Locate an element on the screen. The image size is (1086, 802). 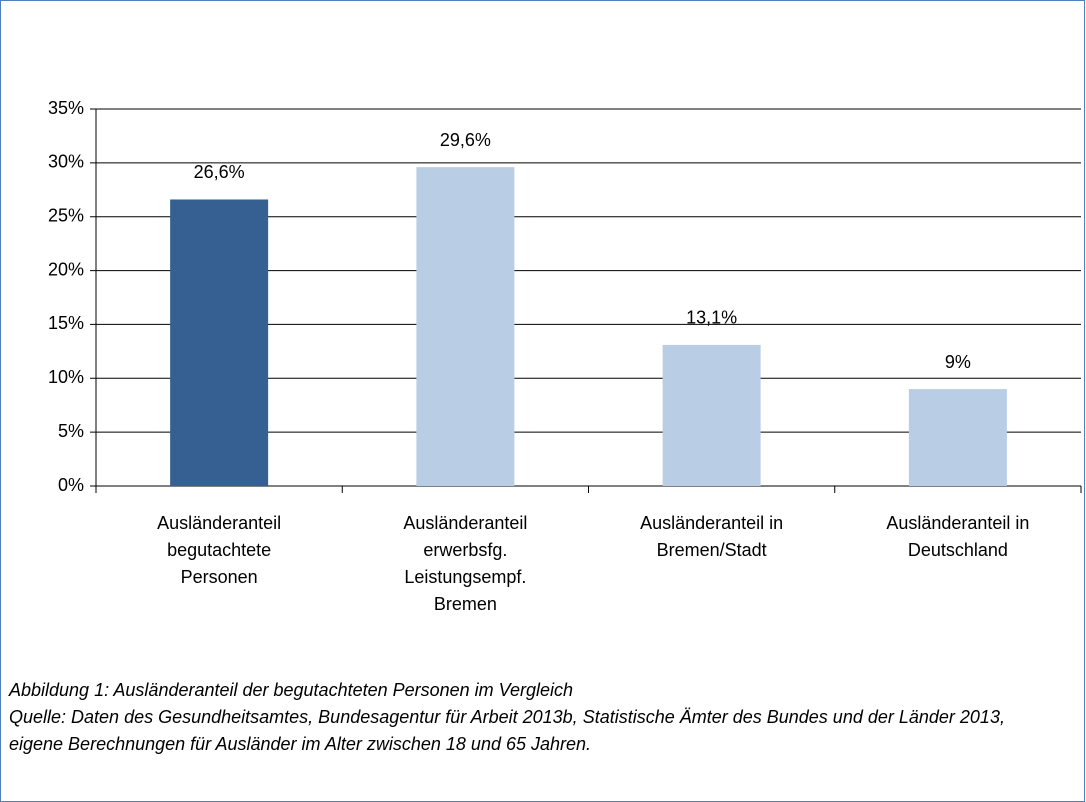
data-label: 13,1% is located at coordinates (711, 318).